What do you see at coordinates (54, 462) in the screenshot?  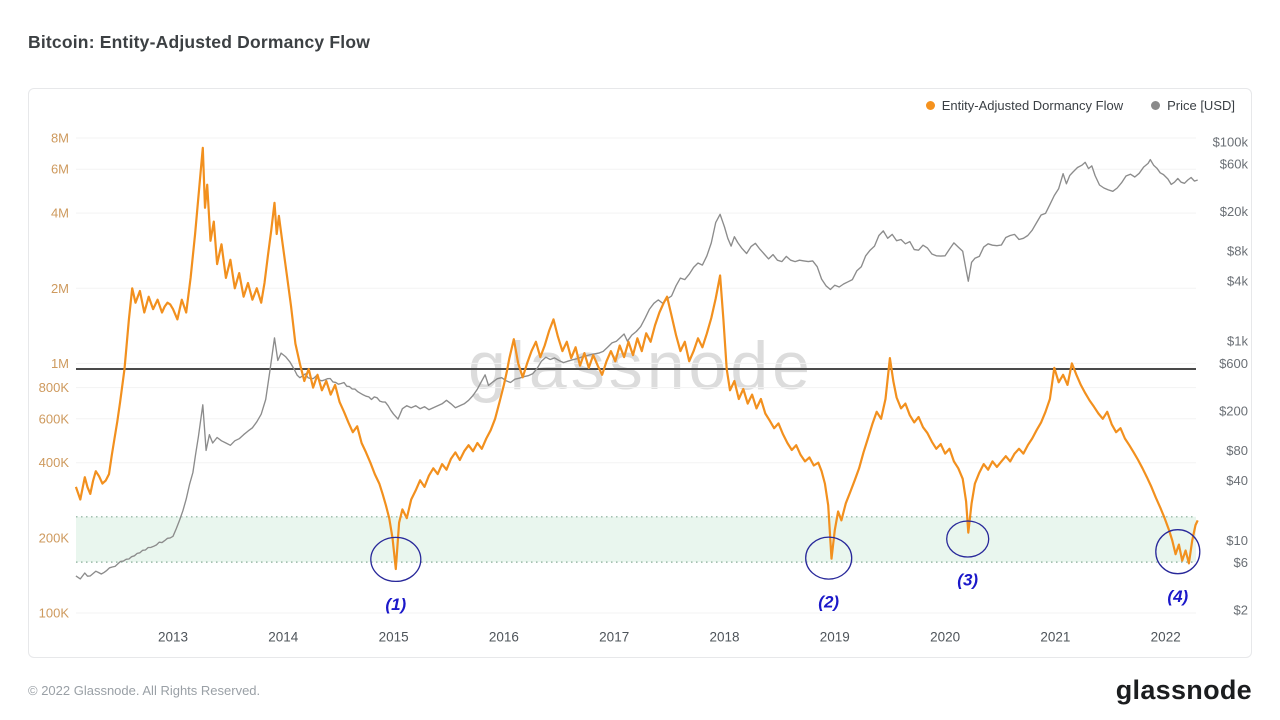 I see `y-left-tick-label: 400K` at bounding box center [54, 462].